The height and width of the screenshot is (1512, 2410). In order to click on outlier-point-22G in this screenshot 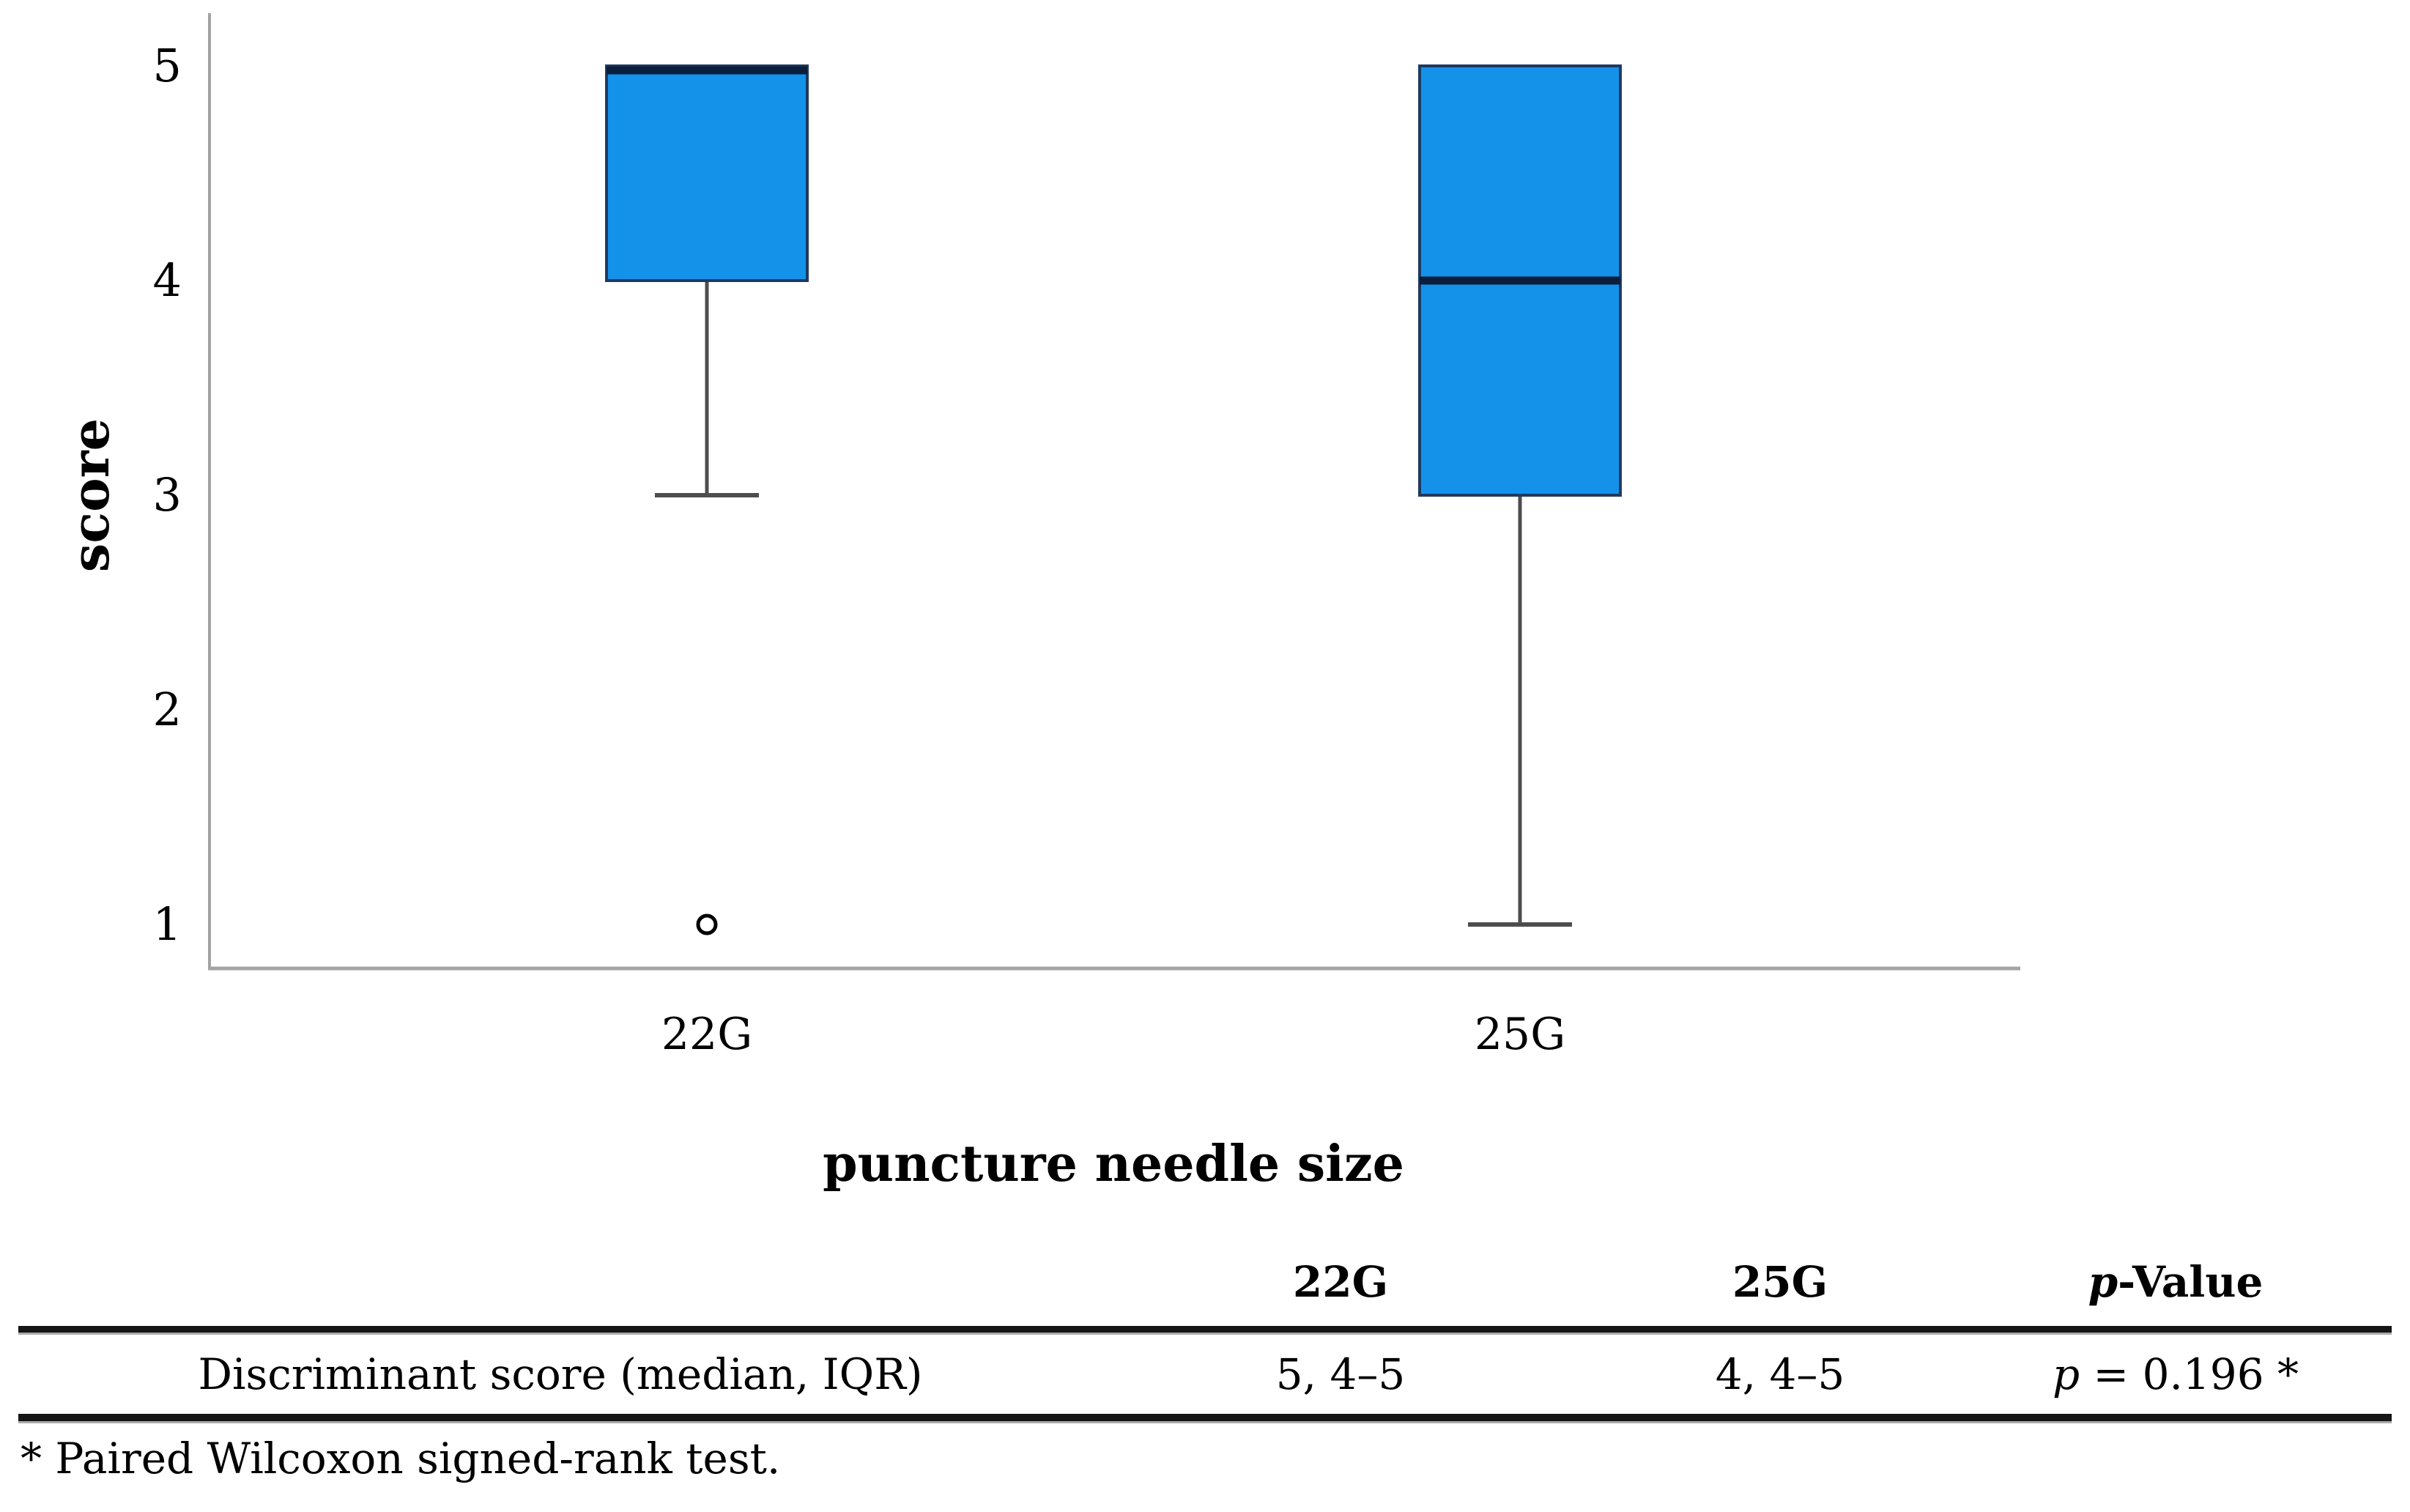, I will do `click(707, 924)`.